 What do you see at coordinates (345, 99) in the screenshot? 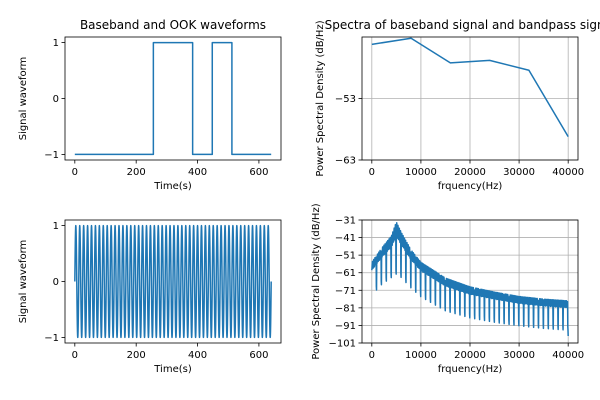
I see `y-tick-label: −53` at bounding box center [345, 99].